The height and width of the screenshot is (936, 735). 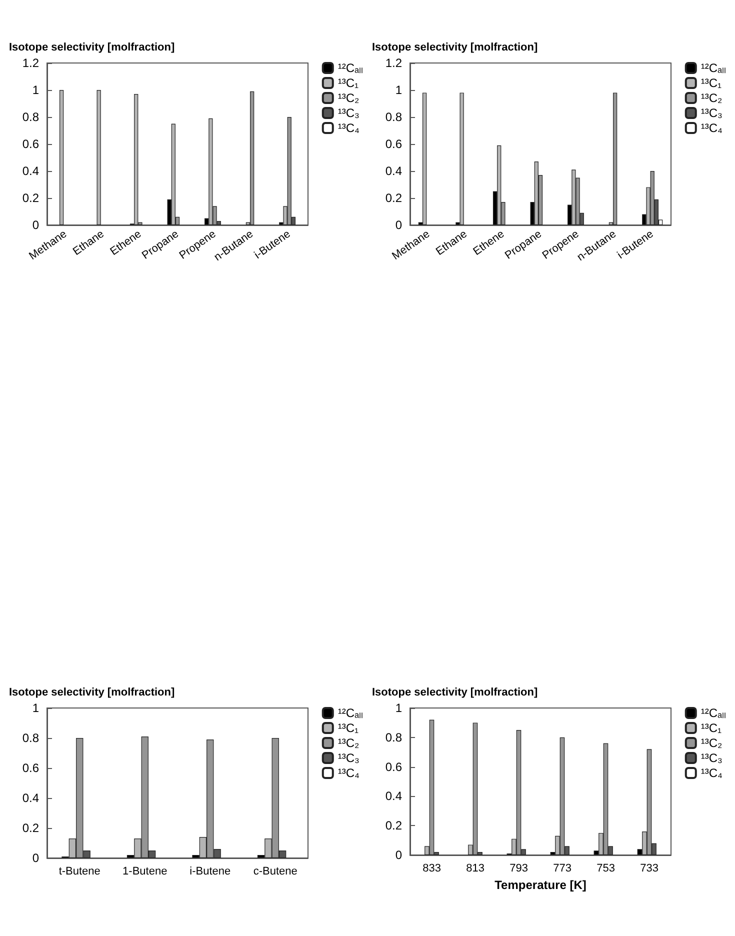 What do you see at coordinates (475, 868) in the screenshot?
I see `x-tick-label: 813` at bounding box center [475, 868].